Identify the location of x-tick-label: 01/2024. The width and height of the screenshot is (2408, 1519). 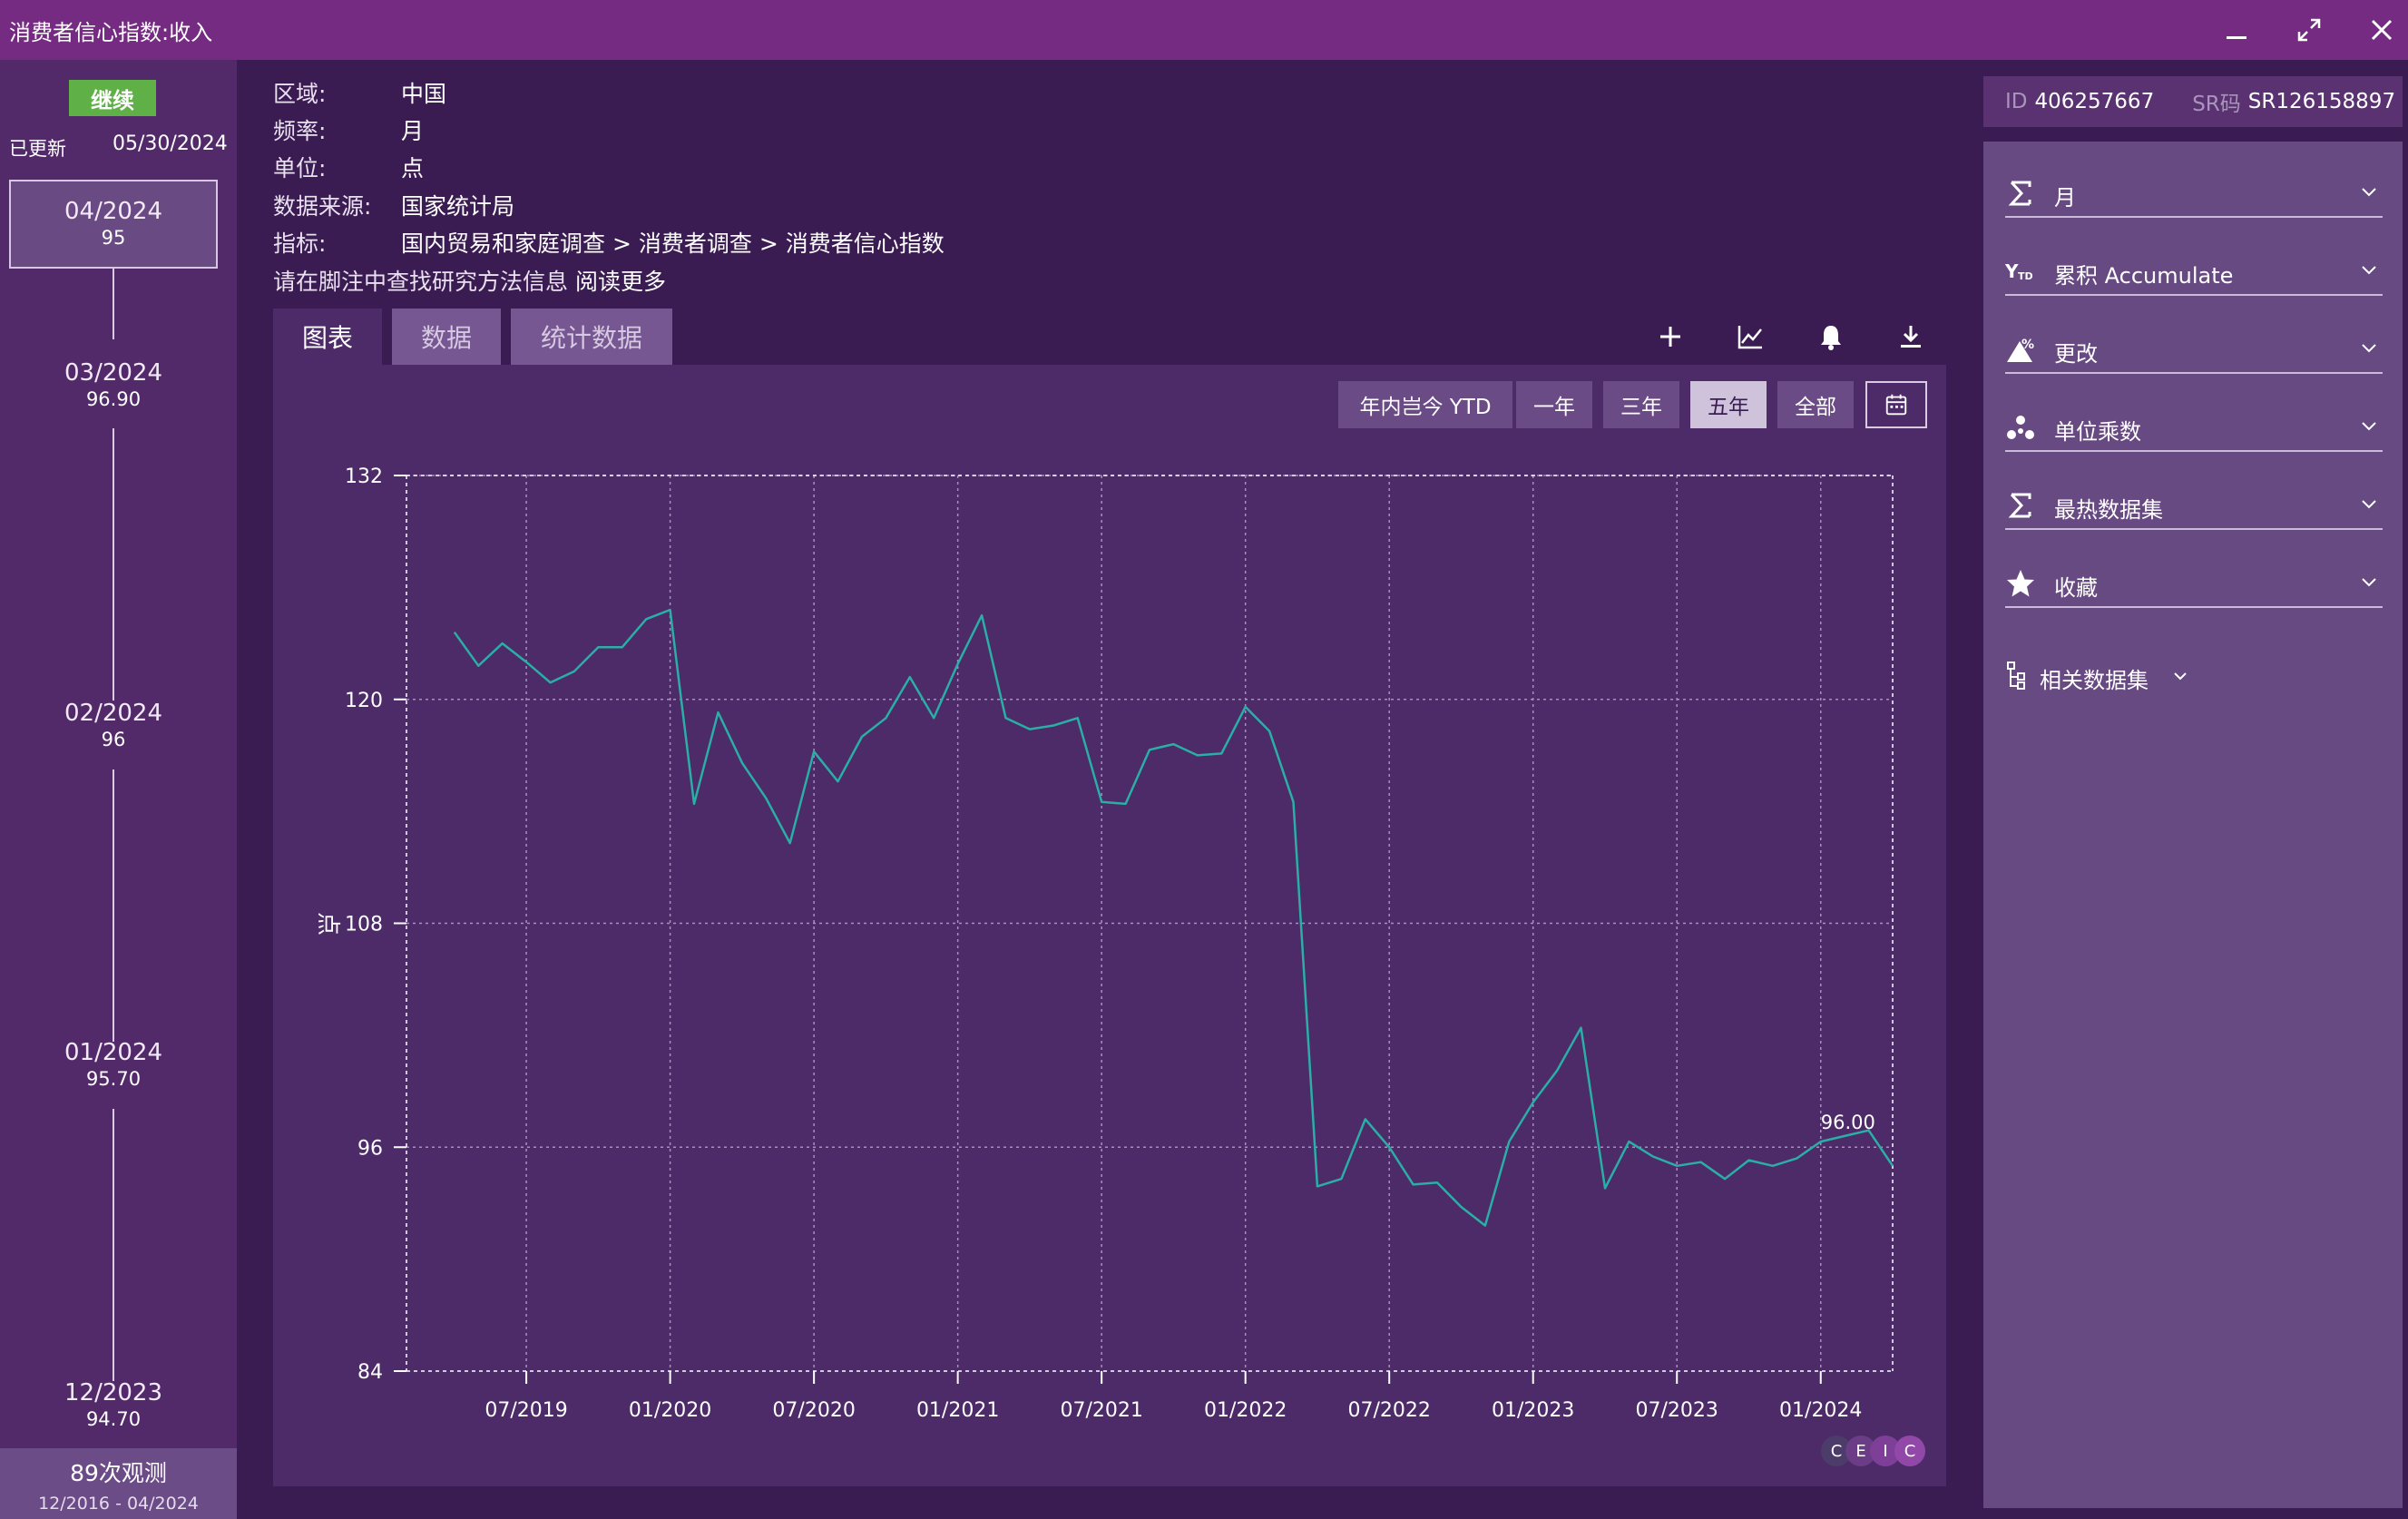
(1821, 1410).